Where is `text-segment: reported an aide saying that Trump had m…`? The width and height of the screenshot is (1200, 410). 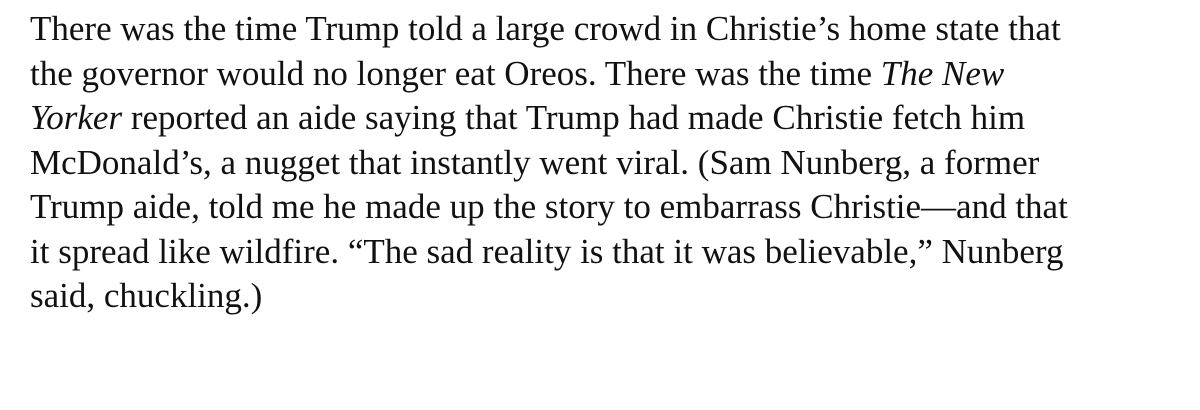
text-segment: reported an aide saying that Trump had m… is located at coordinates (574, 117).